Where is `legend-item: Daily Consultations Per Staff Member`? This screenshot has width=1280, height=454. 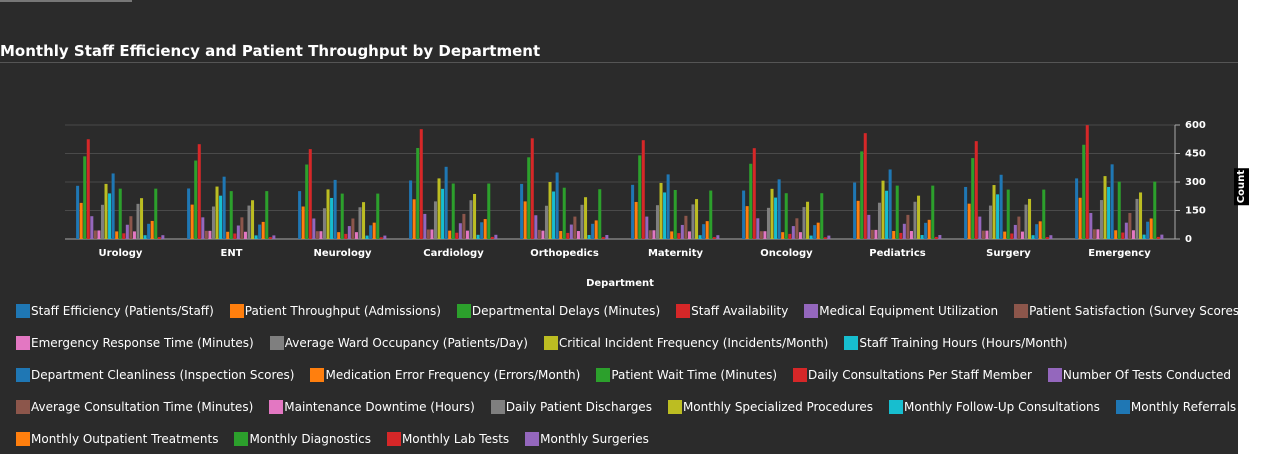 legend-item: Daily Consultations Per Staff Member is located at coordinates (912, 374).